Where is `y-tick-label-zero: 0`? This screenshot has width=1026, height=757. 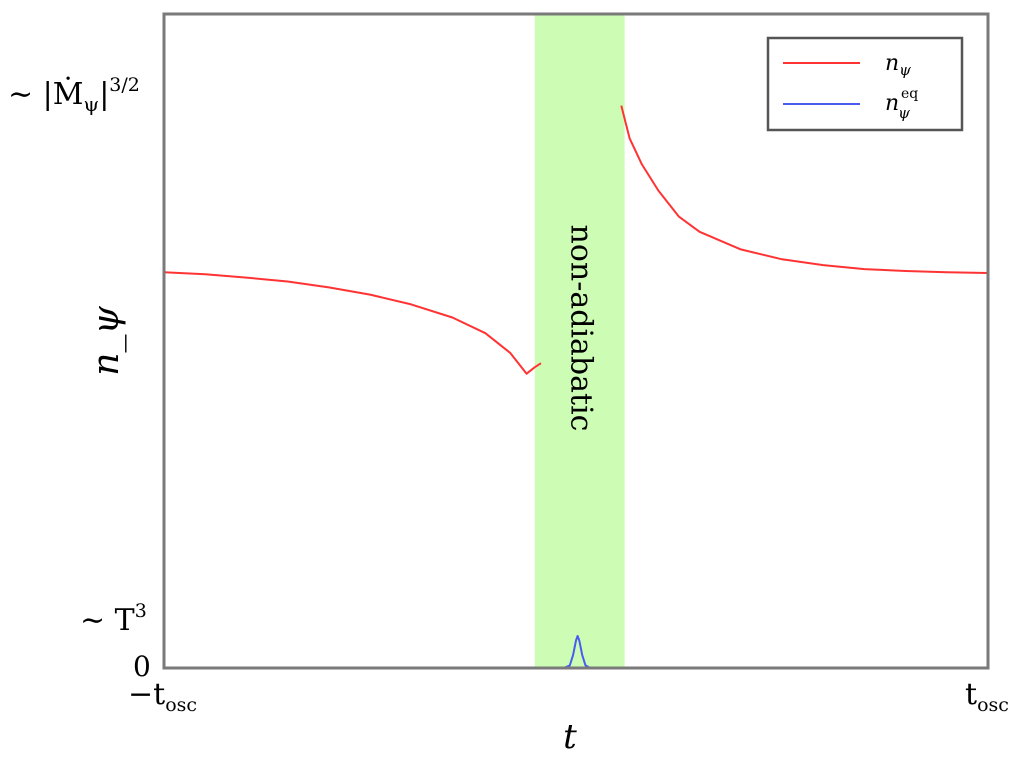
y-tick-label-zero: 0 is located at coordinates (142, 666).